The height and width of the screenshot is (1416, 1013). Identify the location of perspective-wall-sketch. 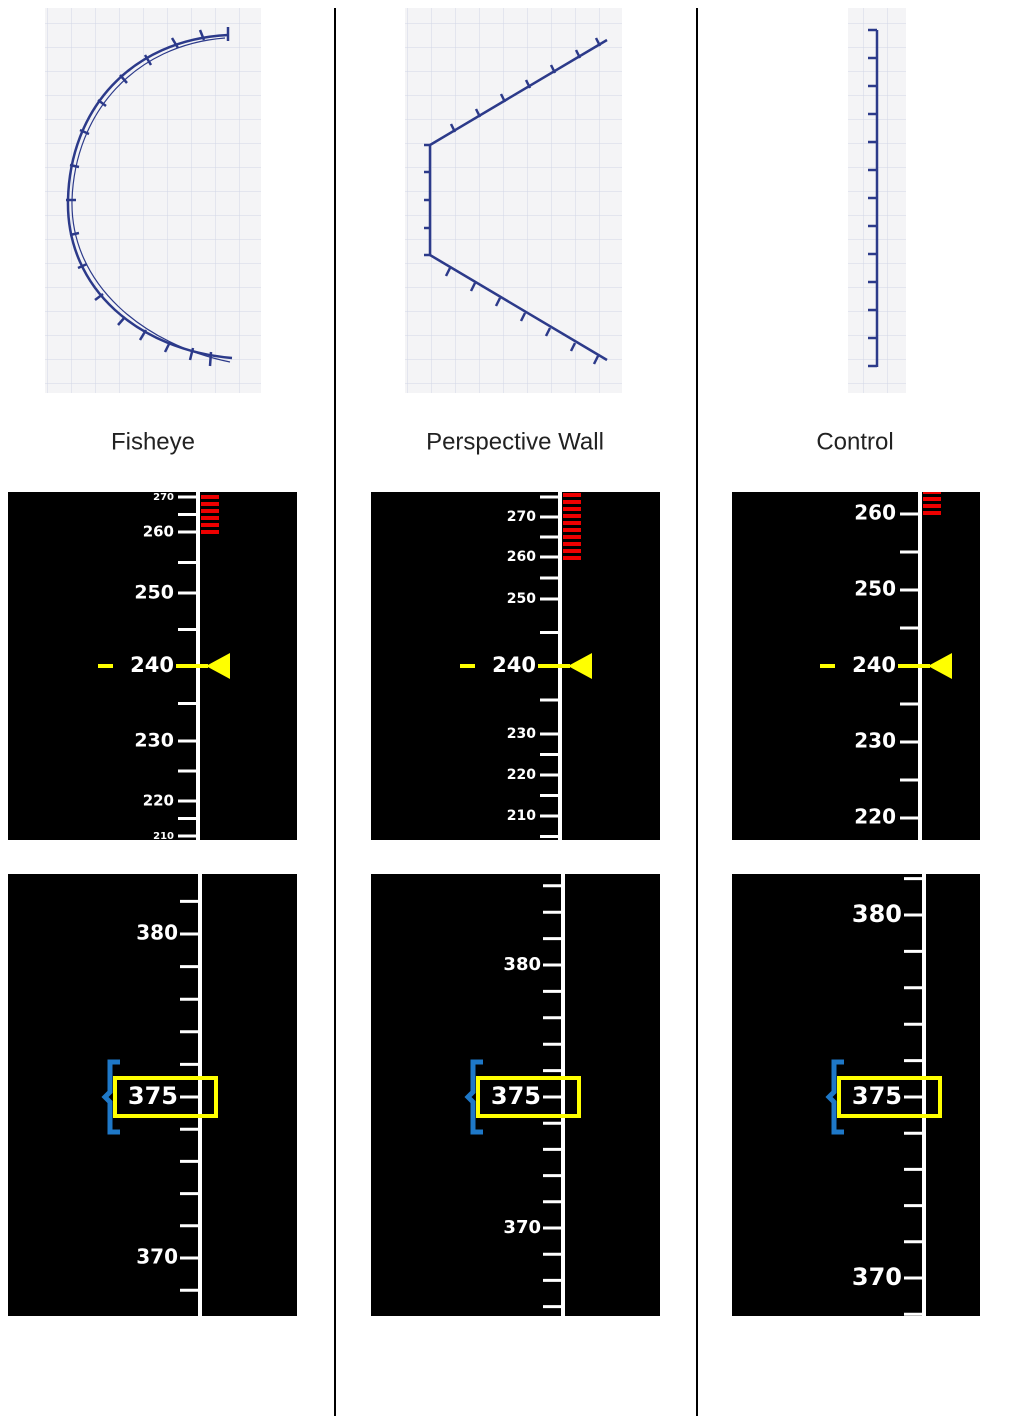
(513, 200).